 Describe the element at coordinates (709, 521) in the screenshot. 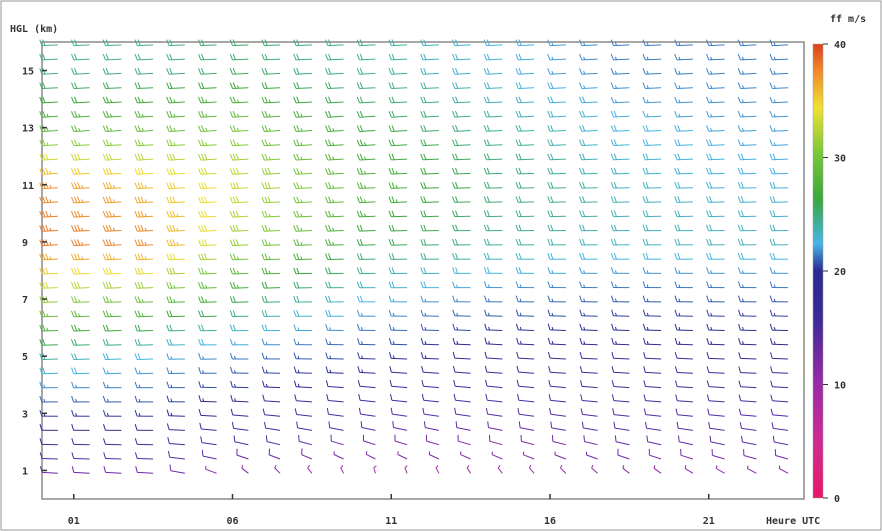

I see `x-tick-label-4: 21` at that location.